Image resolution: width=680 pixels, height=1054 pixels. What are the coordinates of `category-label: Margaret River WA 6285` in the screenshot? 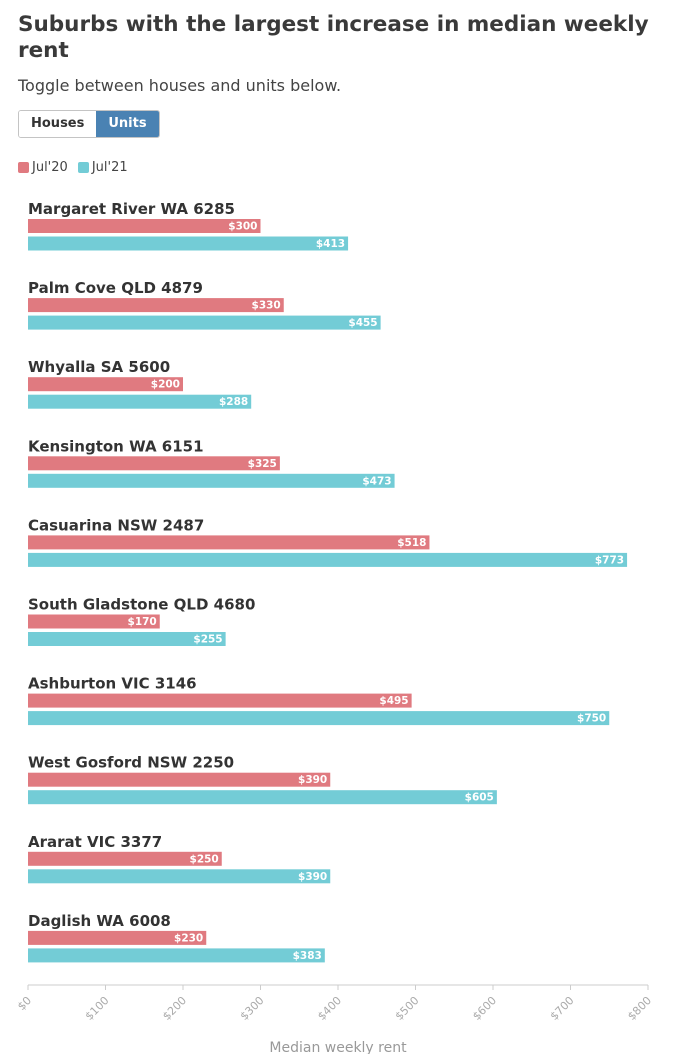 It's located at (131, 209).